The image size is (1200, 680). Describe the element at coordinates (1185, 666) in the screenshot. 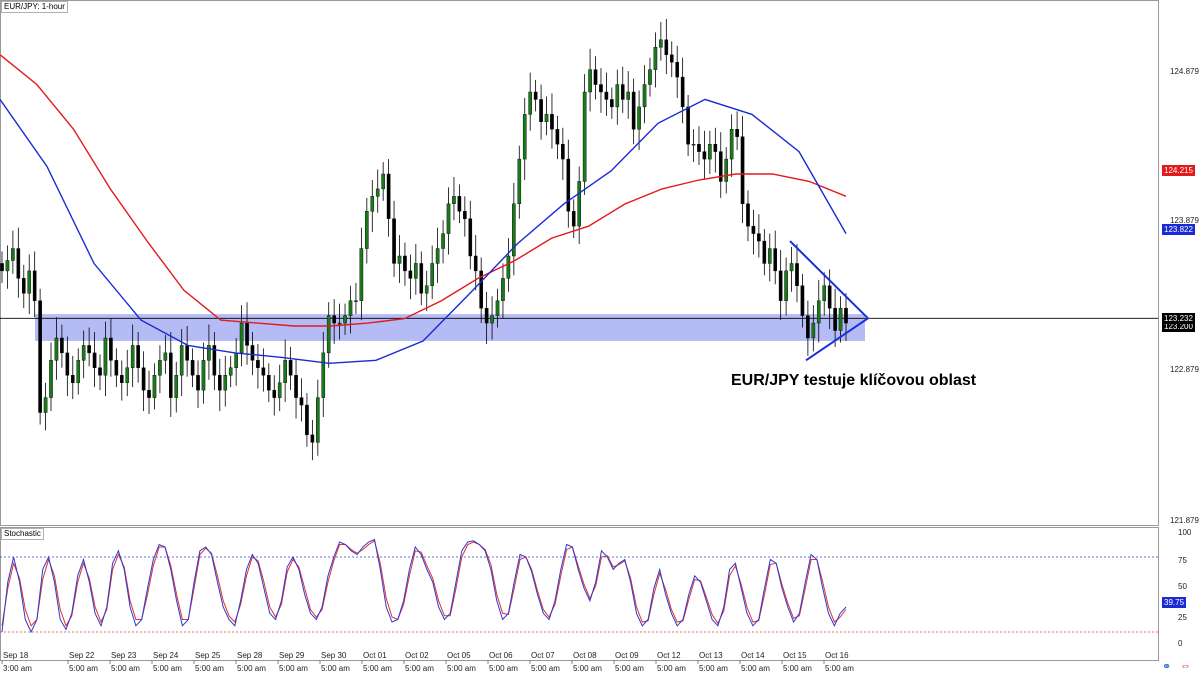

I see `arrows-icon: ⇔` at that location.